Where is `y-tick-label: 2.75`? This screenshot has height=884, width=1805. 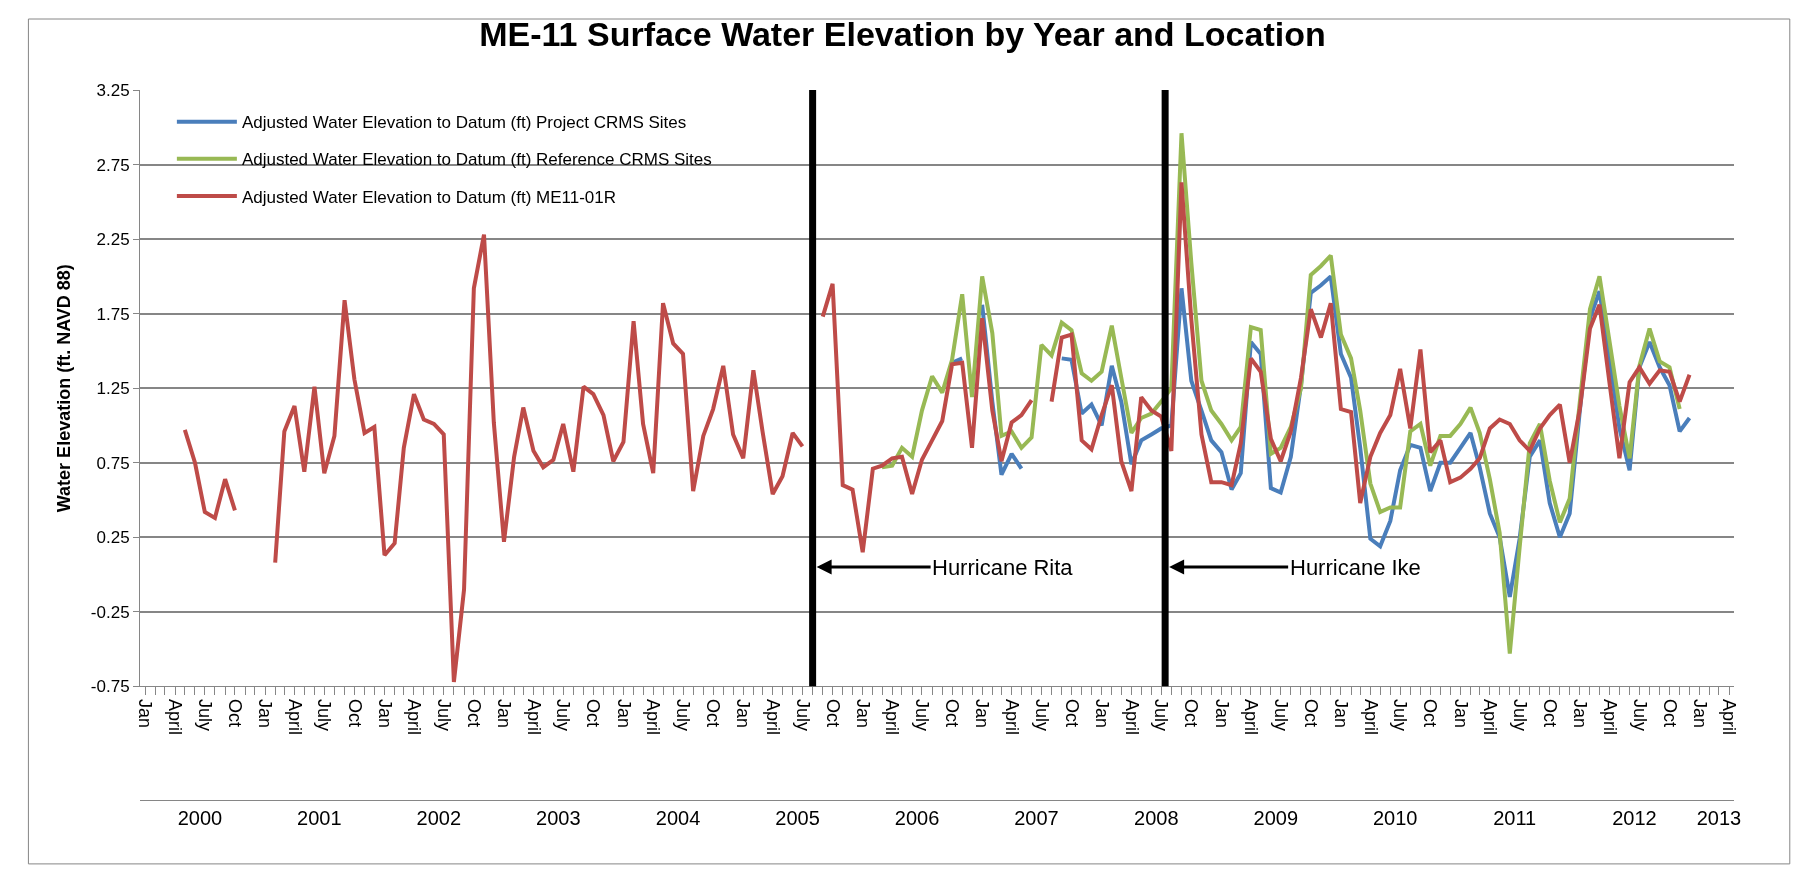 y-tick-label: 2.75 is located at coordinates (113, 165).